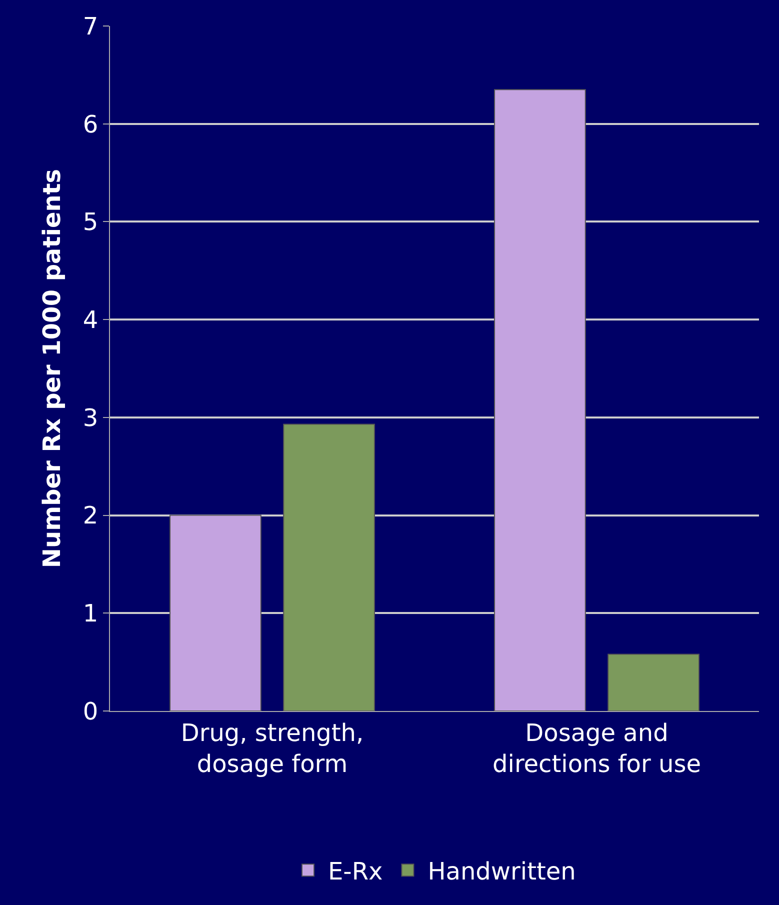 The height and width of the screenshot is (905, 779). I want to click on x-tick-label: Dosage and directions for use, so click(596, 748).